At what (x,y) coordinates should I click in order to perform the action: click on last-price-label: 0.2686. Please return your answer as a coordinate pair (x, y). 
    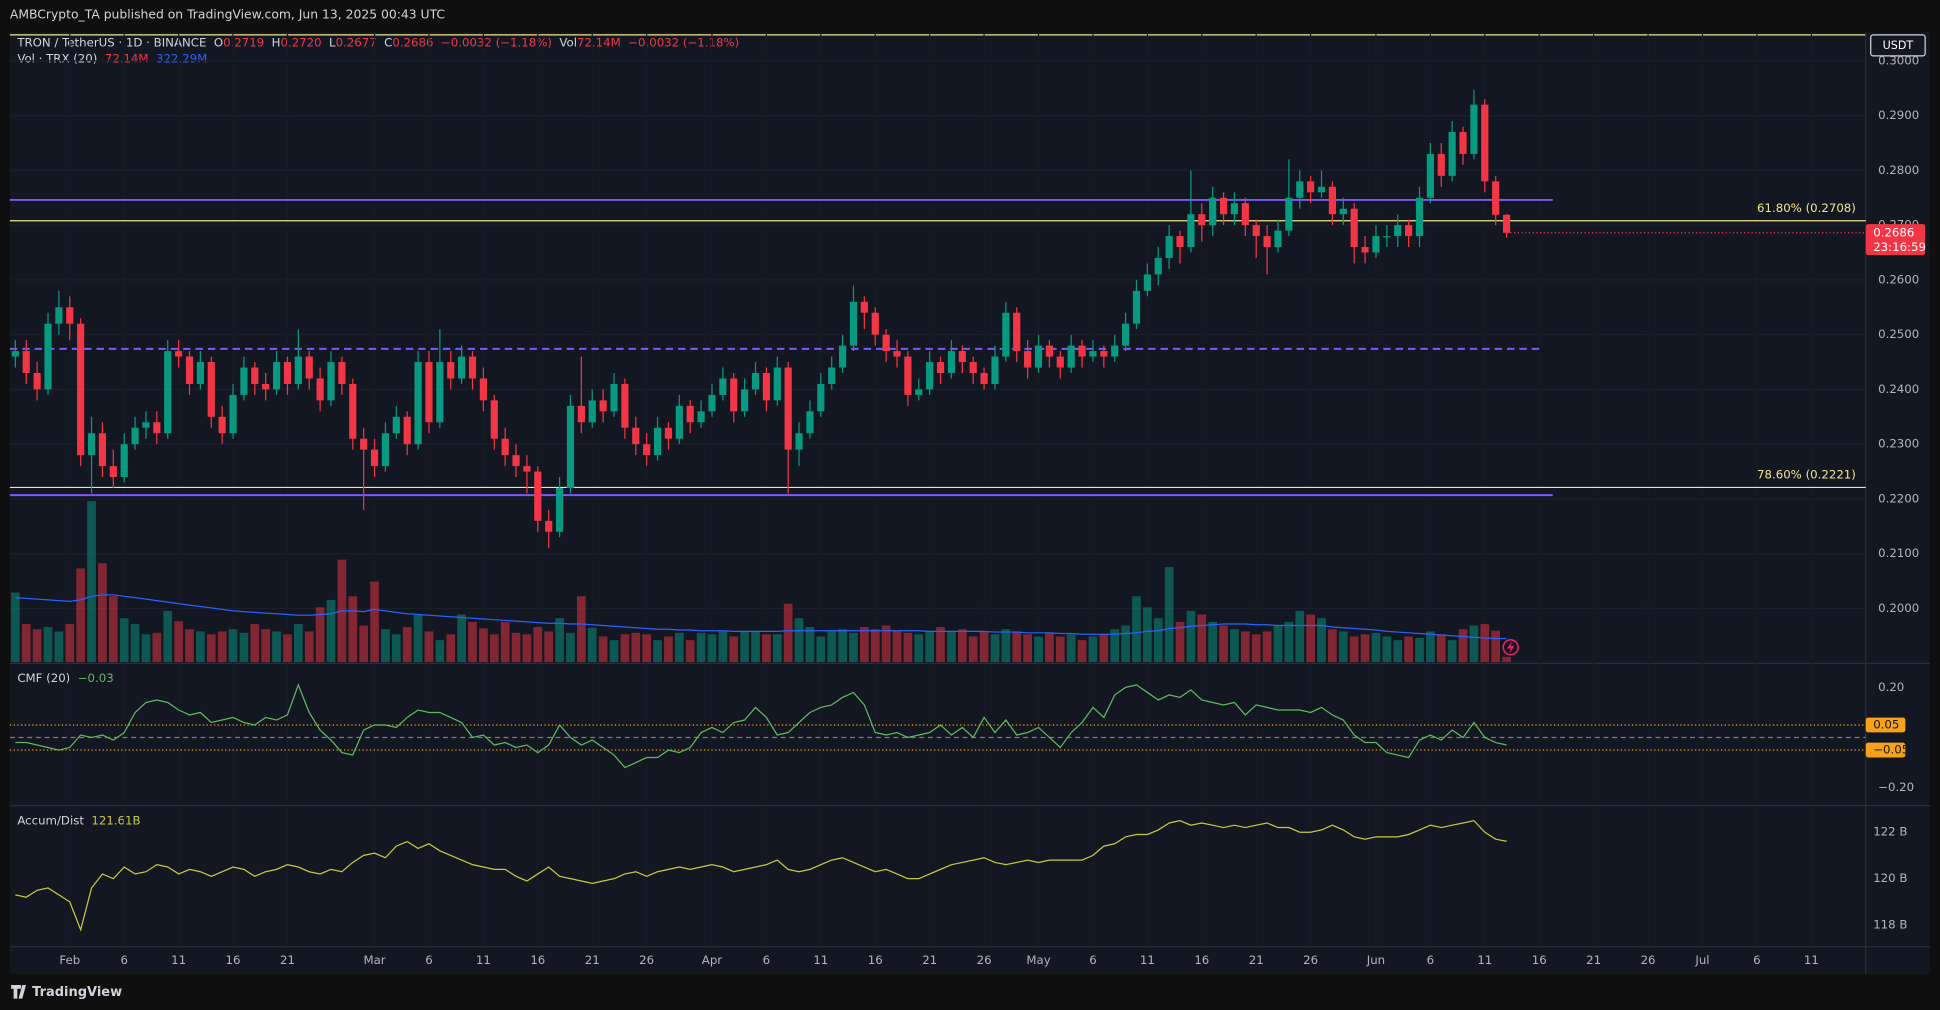
    Looking at the image, I should click on (1893, 232).